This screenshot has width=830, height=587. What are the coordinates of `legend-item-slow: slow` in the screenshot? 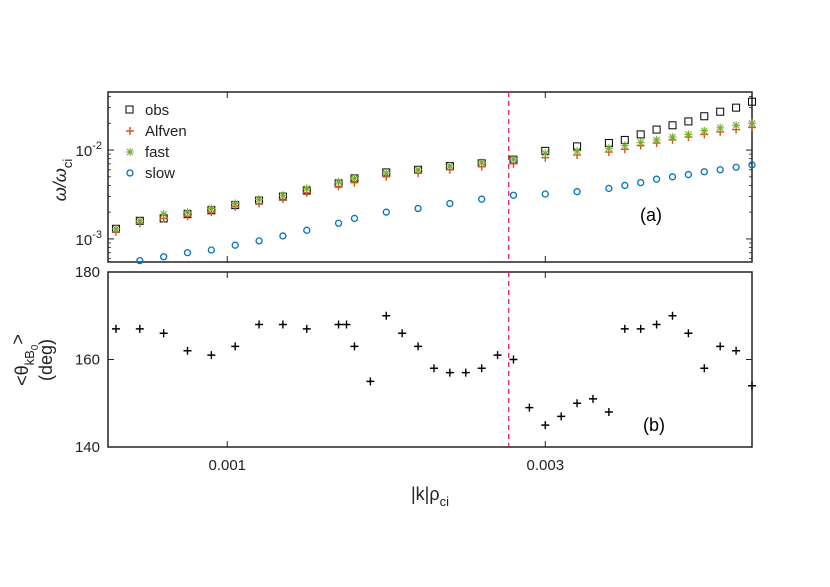 It's located at (150, 173).